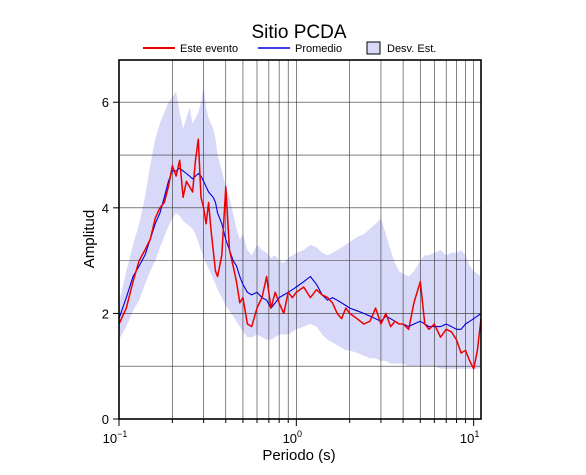 The width and height of the screenshot is (586, 475). I want to click on x-tick-label: 10⁻¹, so click(115, 437).